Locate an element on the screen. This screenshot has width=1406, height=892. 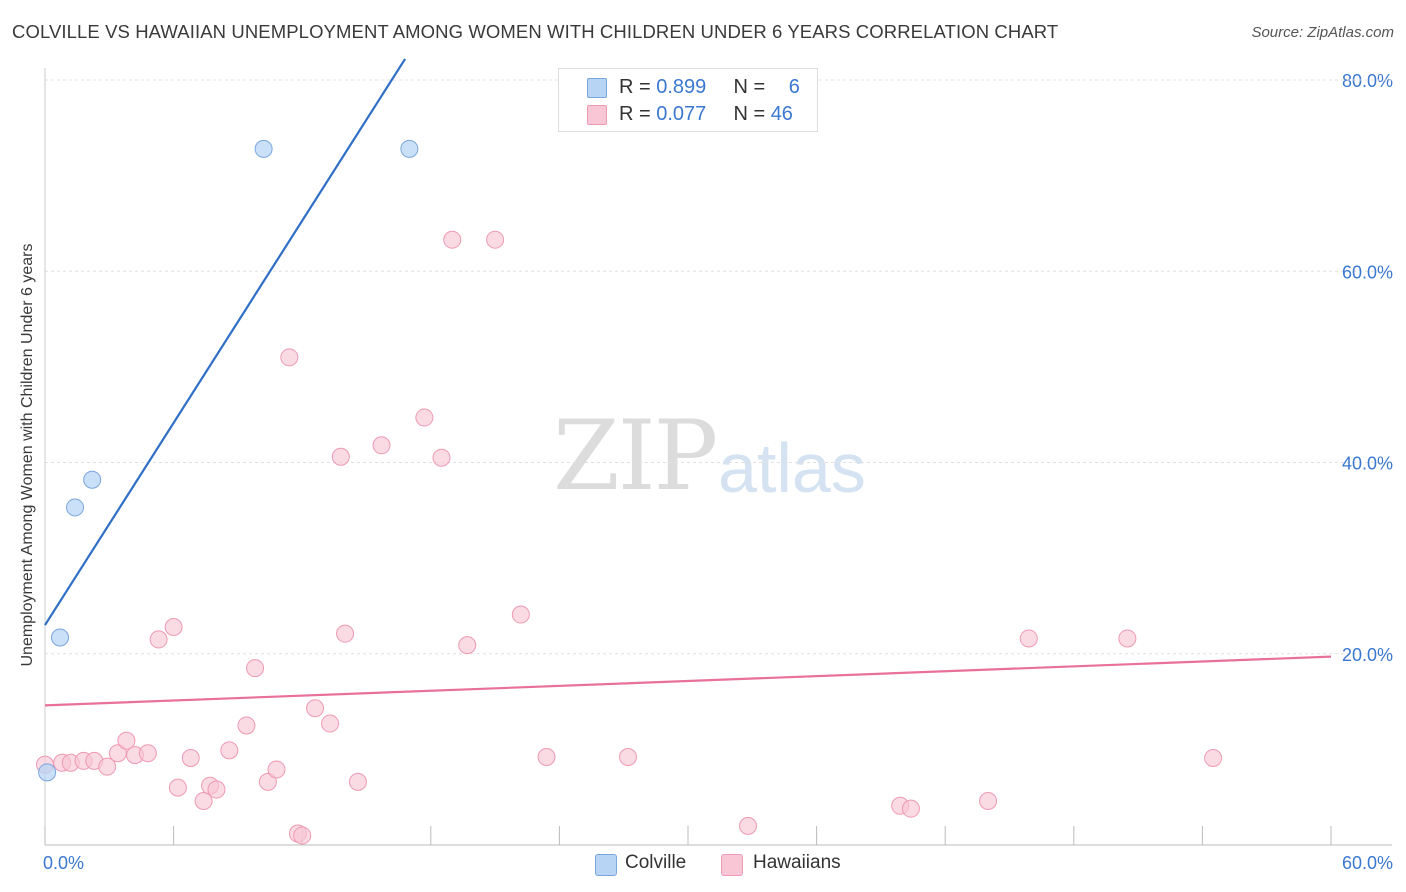
y-tick-label: 80.0% is located at coordinates (1367, 81).